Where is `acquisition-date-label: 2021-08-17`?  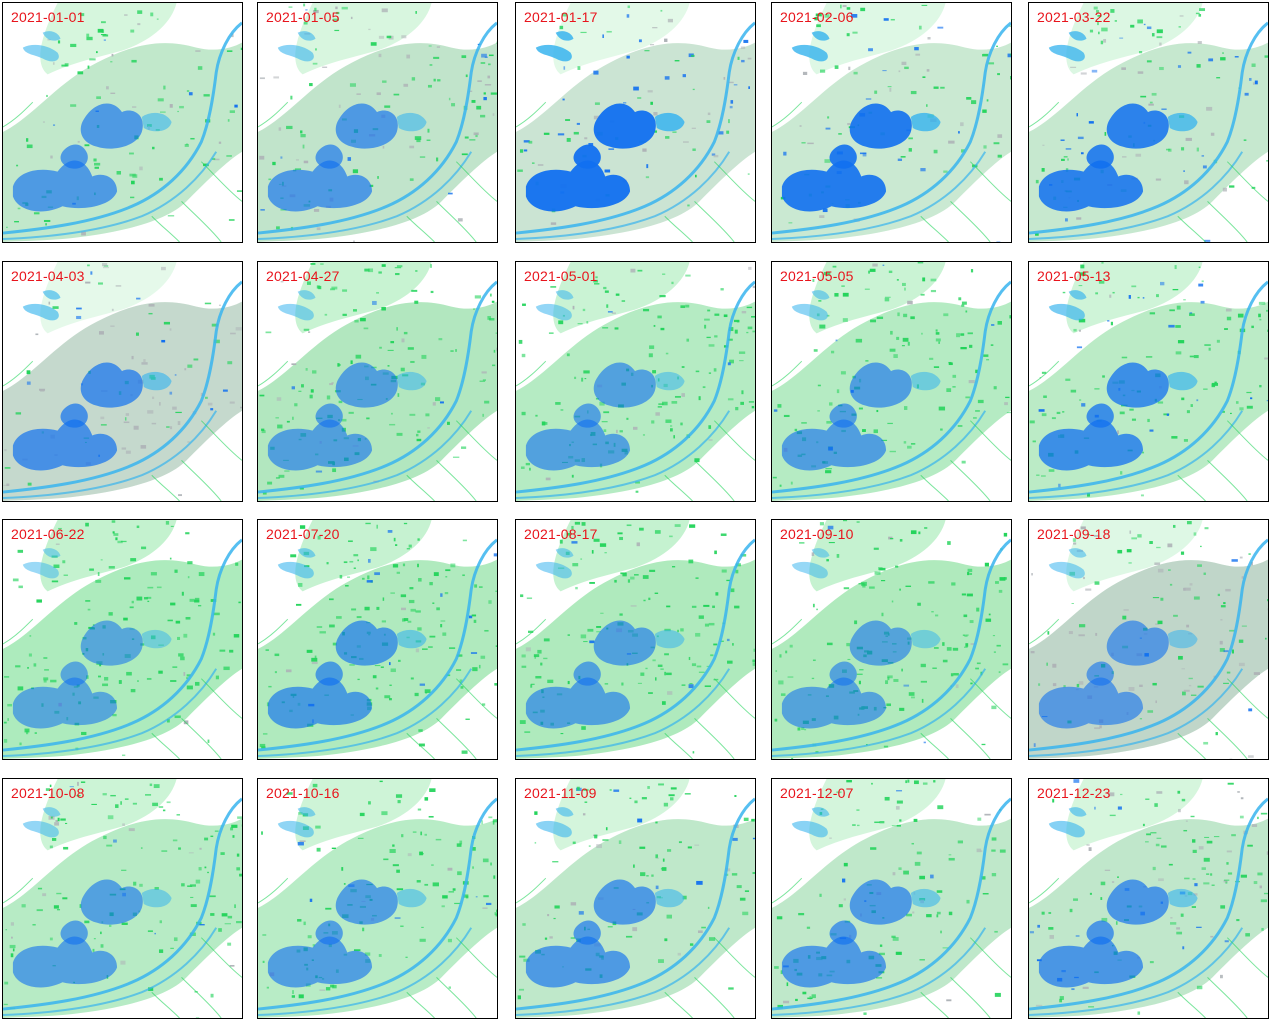 acquisition-date-label: 2021-08-17 is located at coordinates (561, 534).